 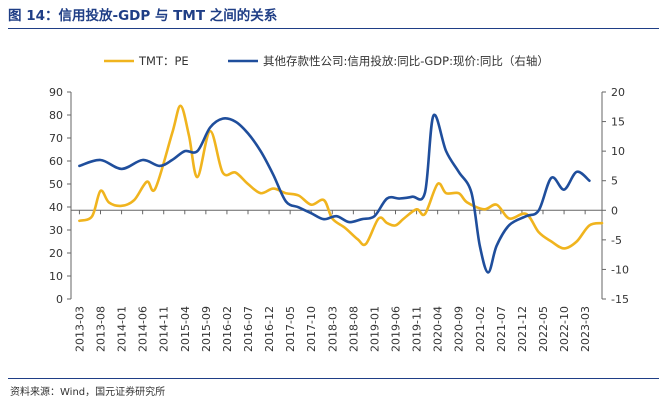 I want to click on chart-legend: TMT：PE 其他存款性公司:信用投放:同比-GDP:现价:同比（右轴）, so click(x=326, y=61).